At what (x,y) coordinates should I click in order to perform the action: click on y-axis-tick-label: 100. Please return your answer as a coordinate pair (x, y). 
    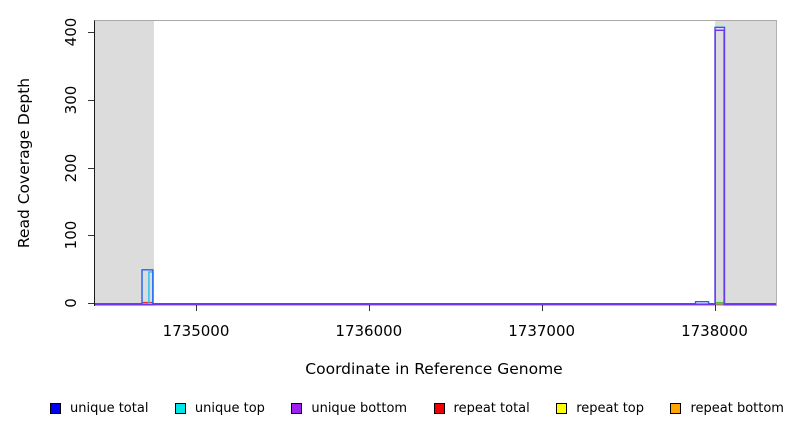
    Looking at the image, I should click on (71, 235).